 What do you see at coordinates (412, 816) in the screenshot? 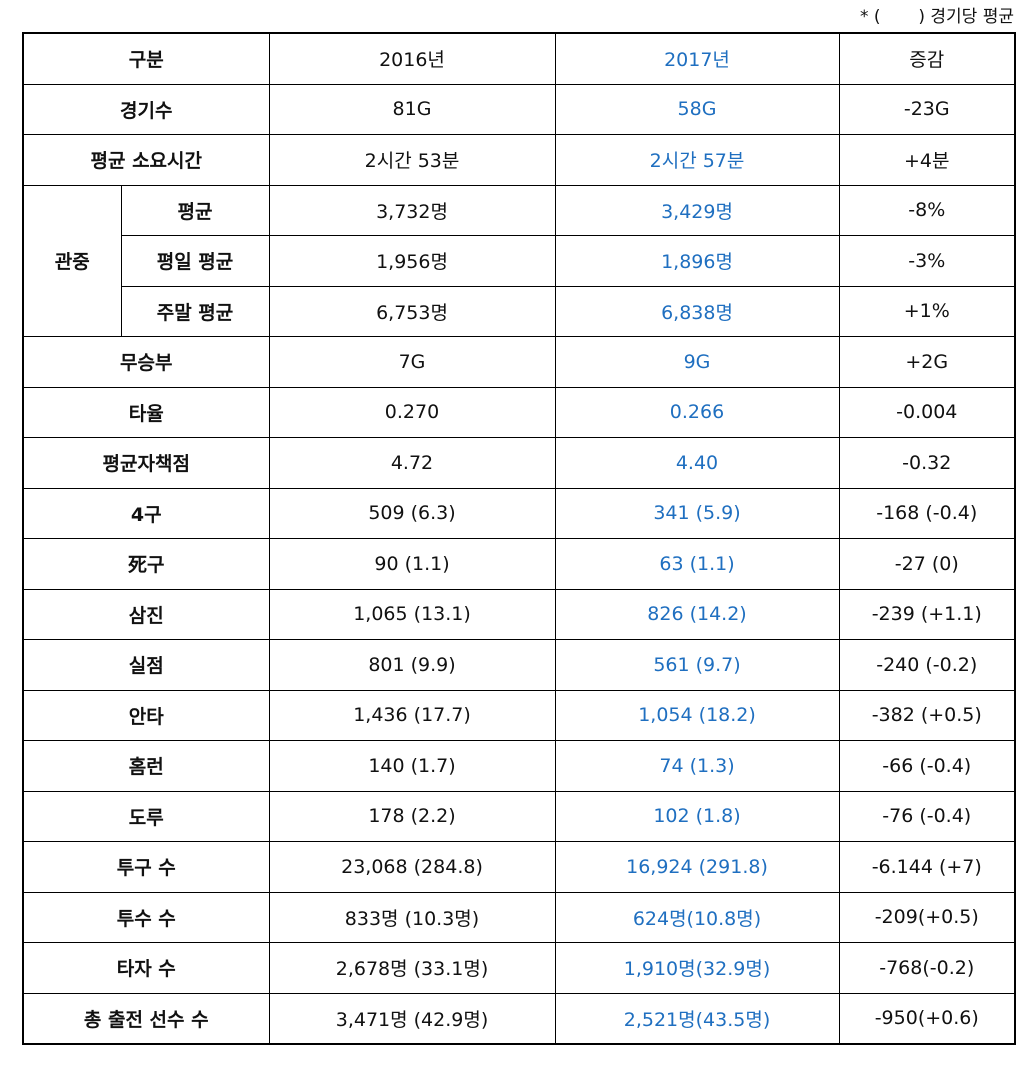
I see `value-2016: 178 (2.2)` at bounding box center [412, 816].